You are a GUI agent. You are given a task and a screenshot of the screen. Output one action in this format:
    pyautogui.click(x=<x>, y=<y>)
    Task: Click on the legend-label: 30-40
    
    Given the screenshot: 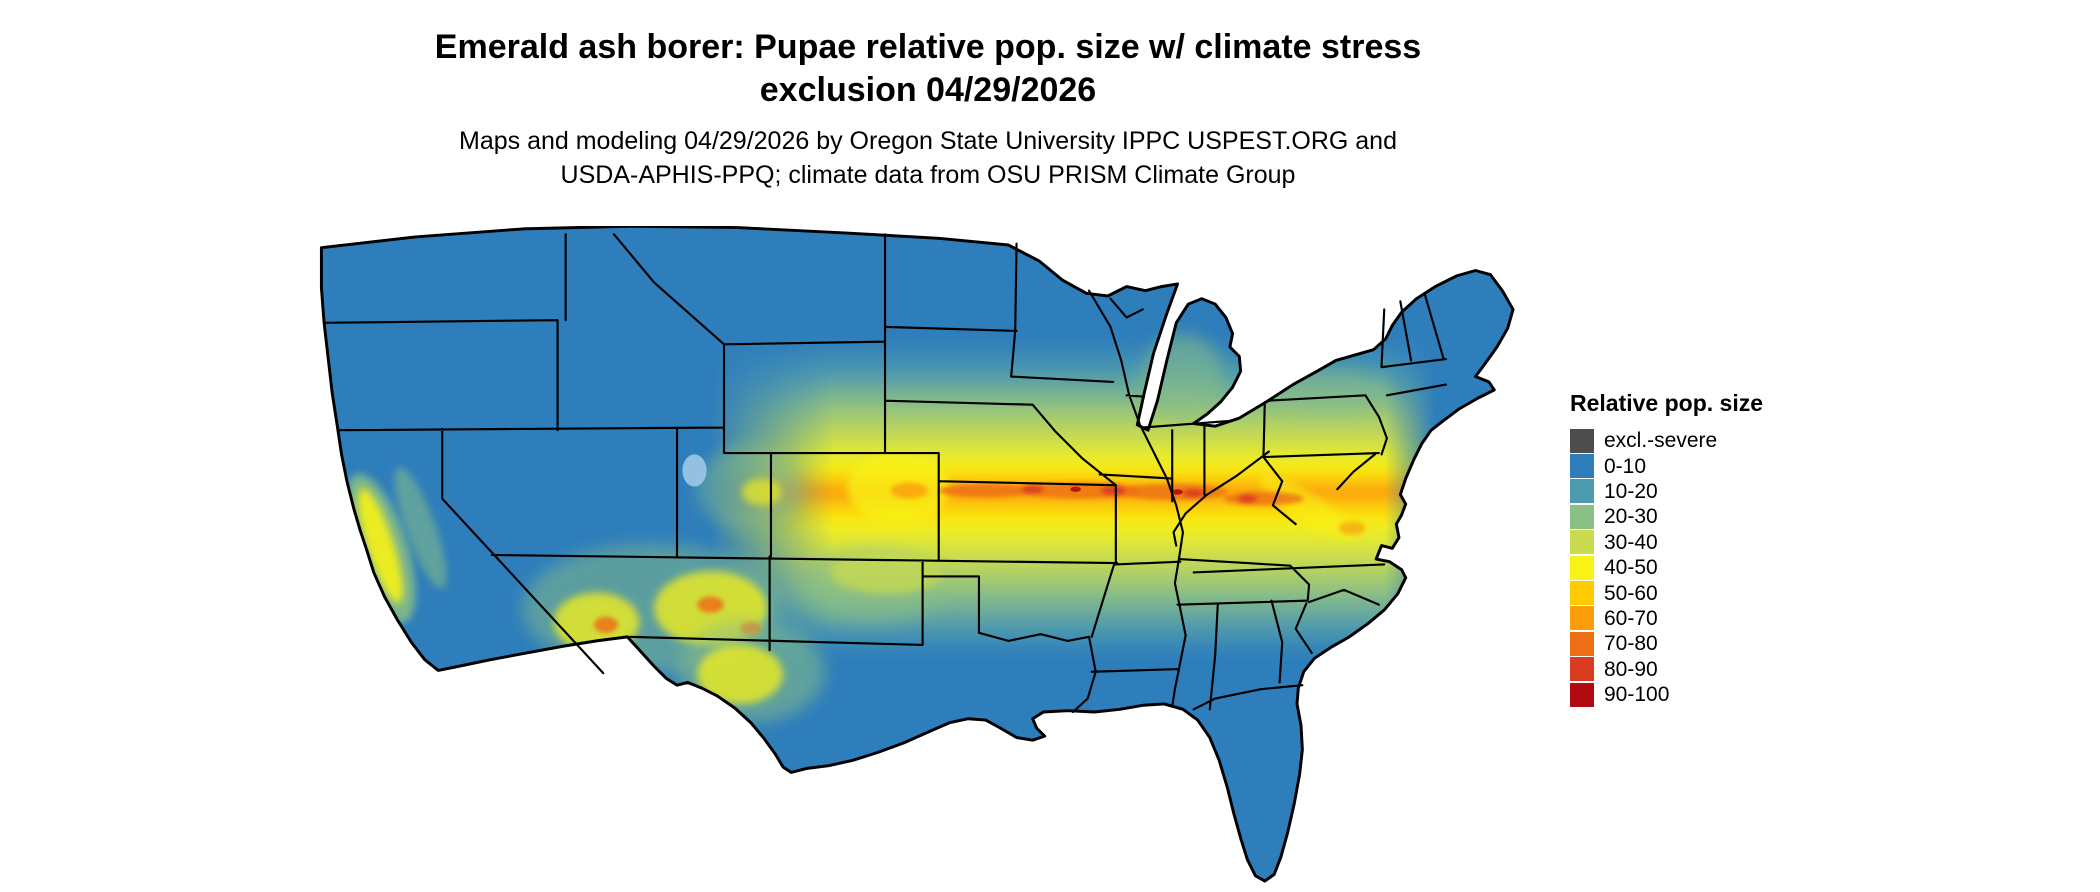 What is the action you would take?
    pyautogui.click(x=1631, y=542)
    